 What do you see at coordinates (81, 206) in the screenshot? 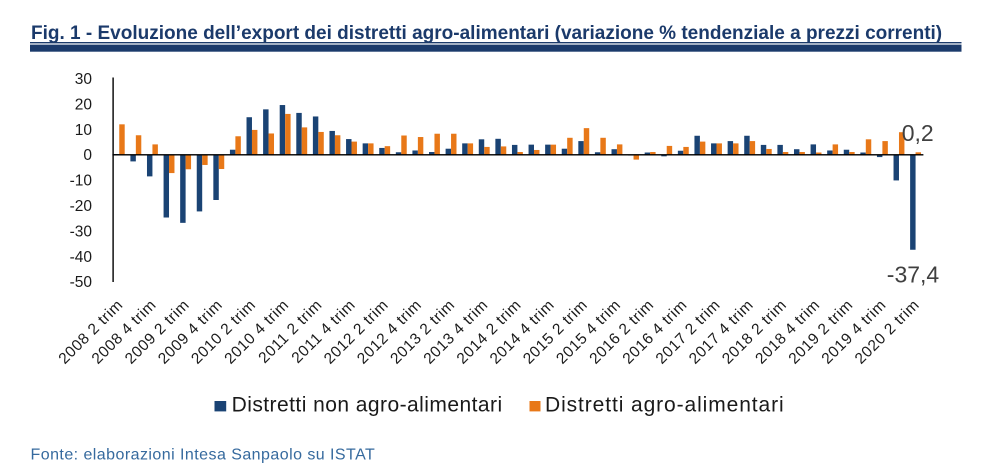
I see `svg-text: -20` at bounding box center [81, 206].